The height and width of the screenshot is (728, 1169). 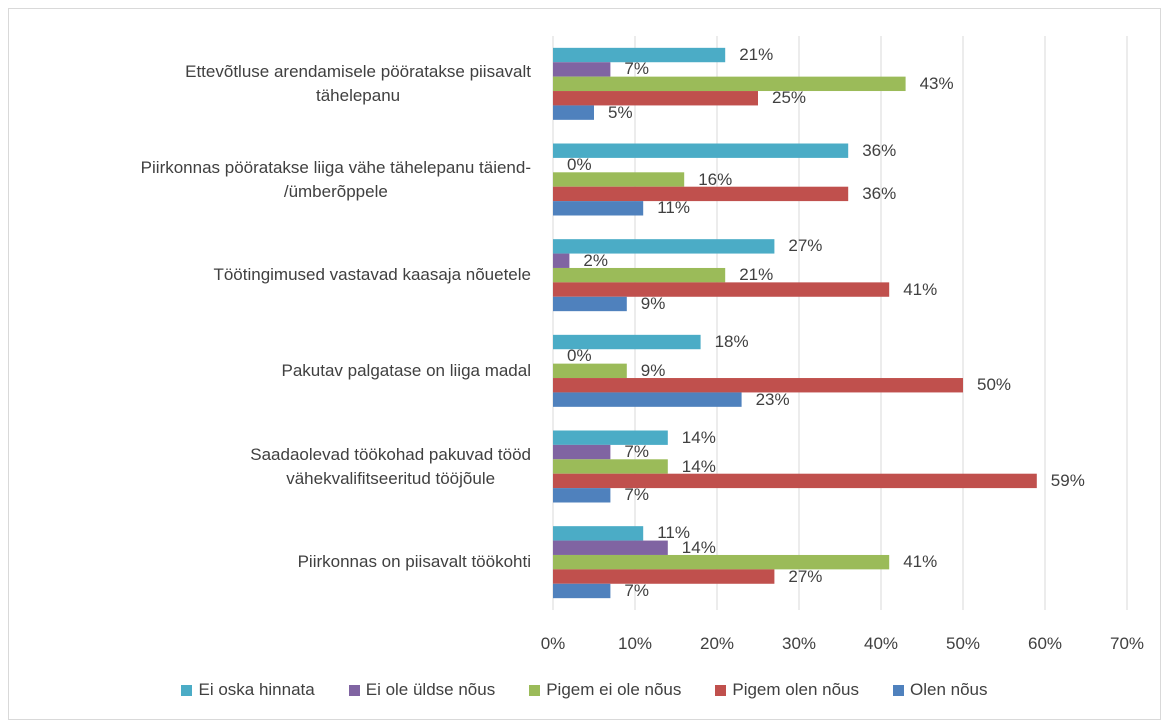 I want to click on data-label: 5%, so click(x=620, y=112).